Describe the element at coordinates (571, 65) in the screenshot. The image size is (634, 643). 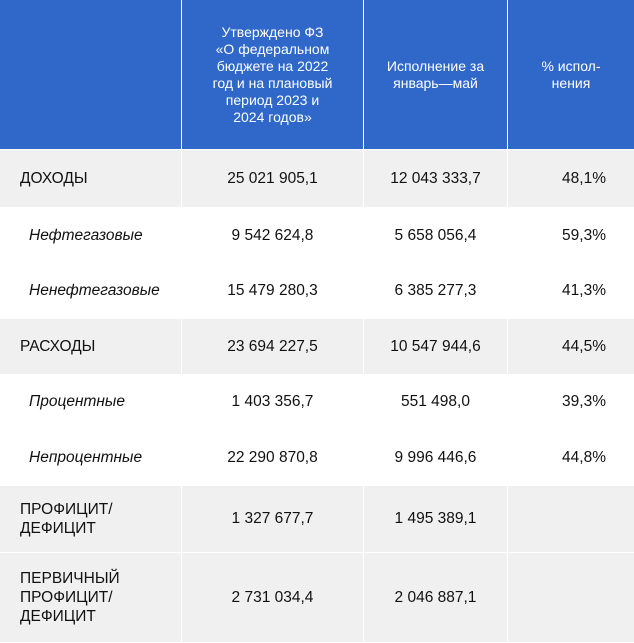
I see `header-line: % испол-` at that location.